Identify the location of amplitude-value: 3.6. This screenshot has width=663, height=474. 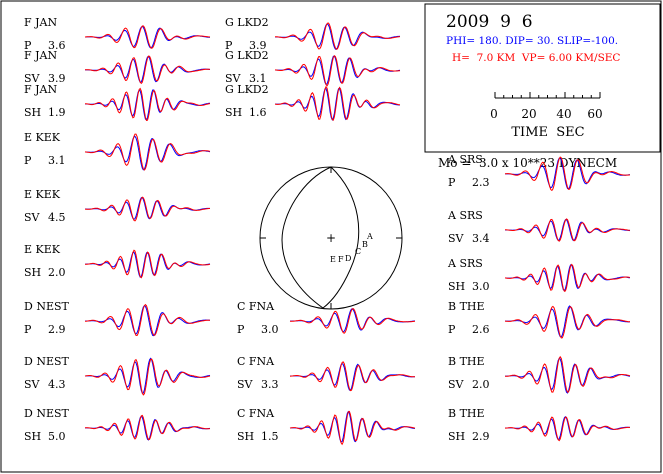
(57, 45).